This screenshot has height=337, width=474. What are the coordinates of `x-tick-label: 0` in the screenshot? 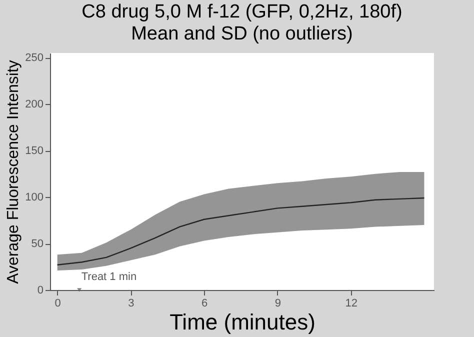 It's located at (57, 304).